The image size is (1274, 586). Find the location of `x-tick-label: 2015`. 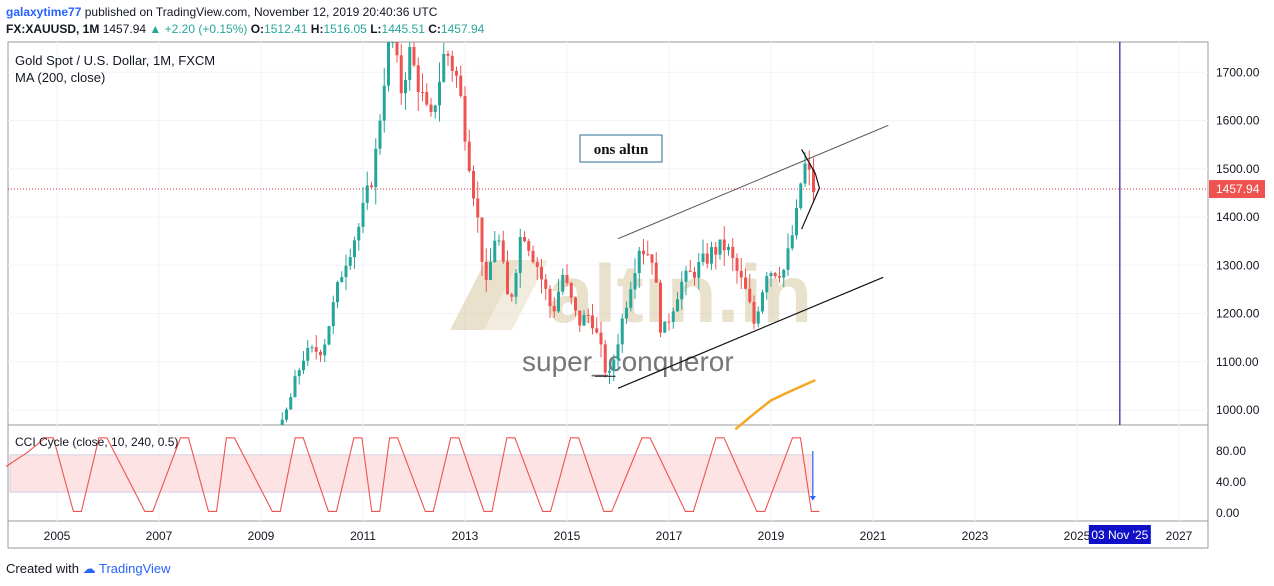

x-tick-label: 2015 is located at coordinates (567, 536).